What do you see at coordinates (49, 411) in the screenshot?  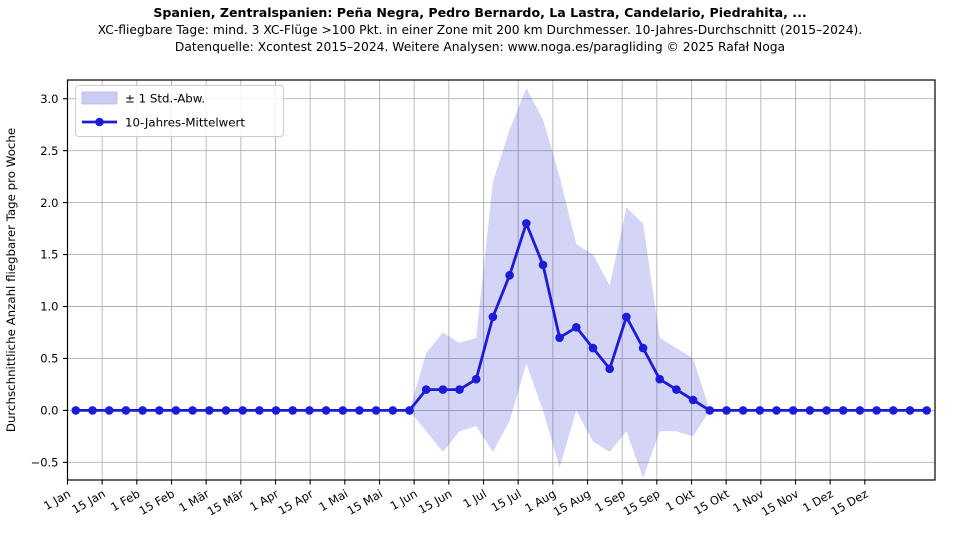 I see `y-tick-label: 0.0` at bounding box center [49, 411].